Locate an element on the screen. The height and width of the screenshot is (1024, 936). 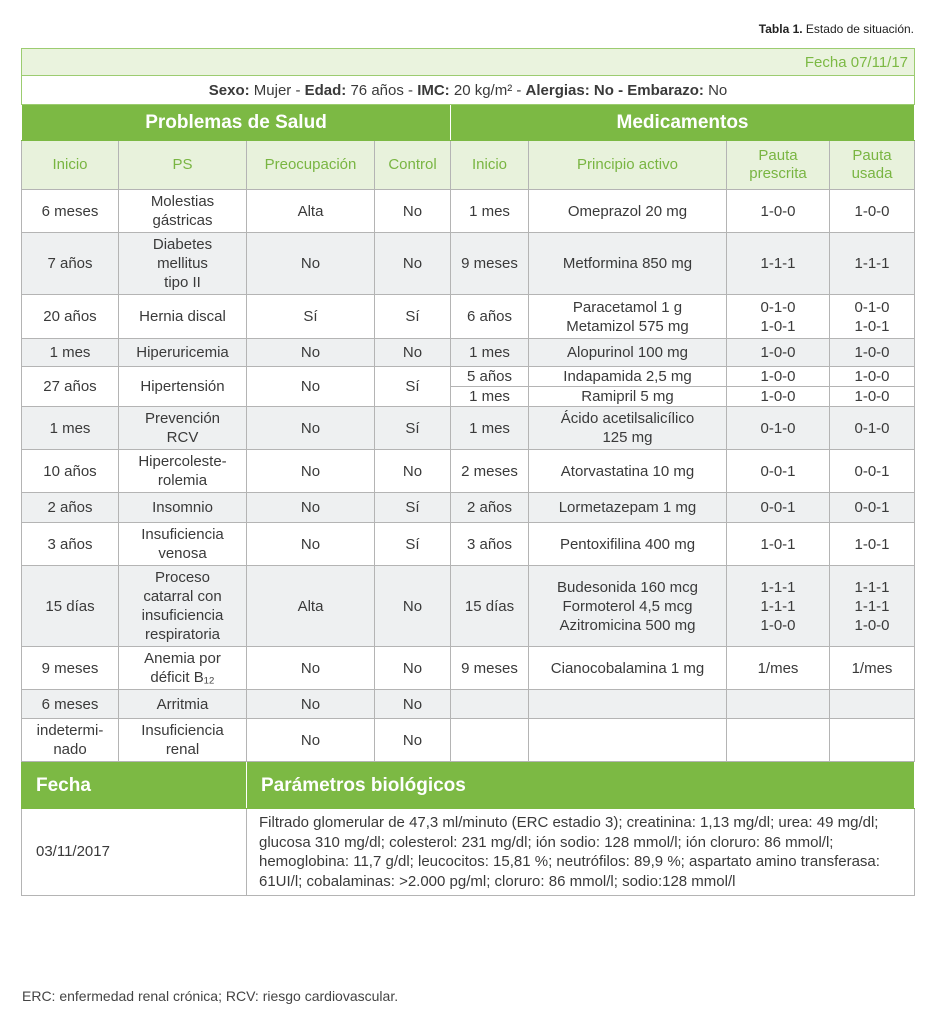
ps-start: 27 años is located at coordinates (70, 386).